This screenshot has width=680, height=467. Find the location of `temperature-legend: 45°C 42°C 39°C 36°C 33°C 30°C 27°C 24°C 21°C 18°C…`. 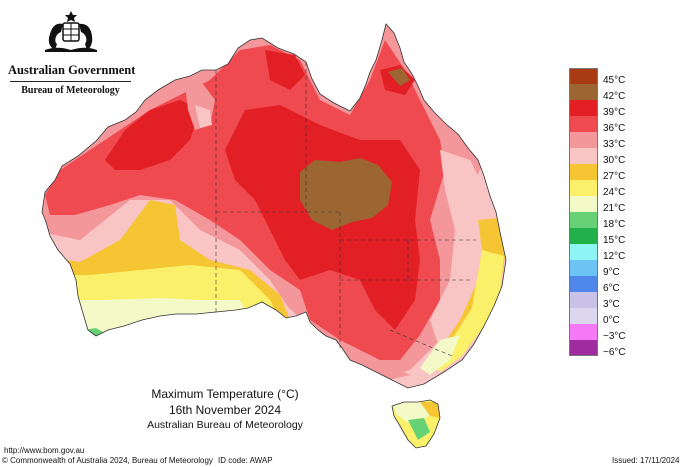

temperature-legend: 45°C 42°C 39°C 36°C 33°C 30°C 27°C 24°C 21°C 18°C… is located at coordinates (609, 213).